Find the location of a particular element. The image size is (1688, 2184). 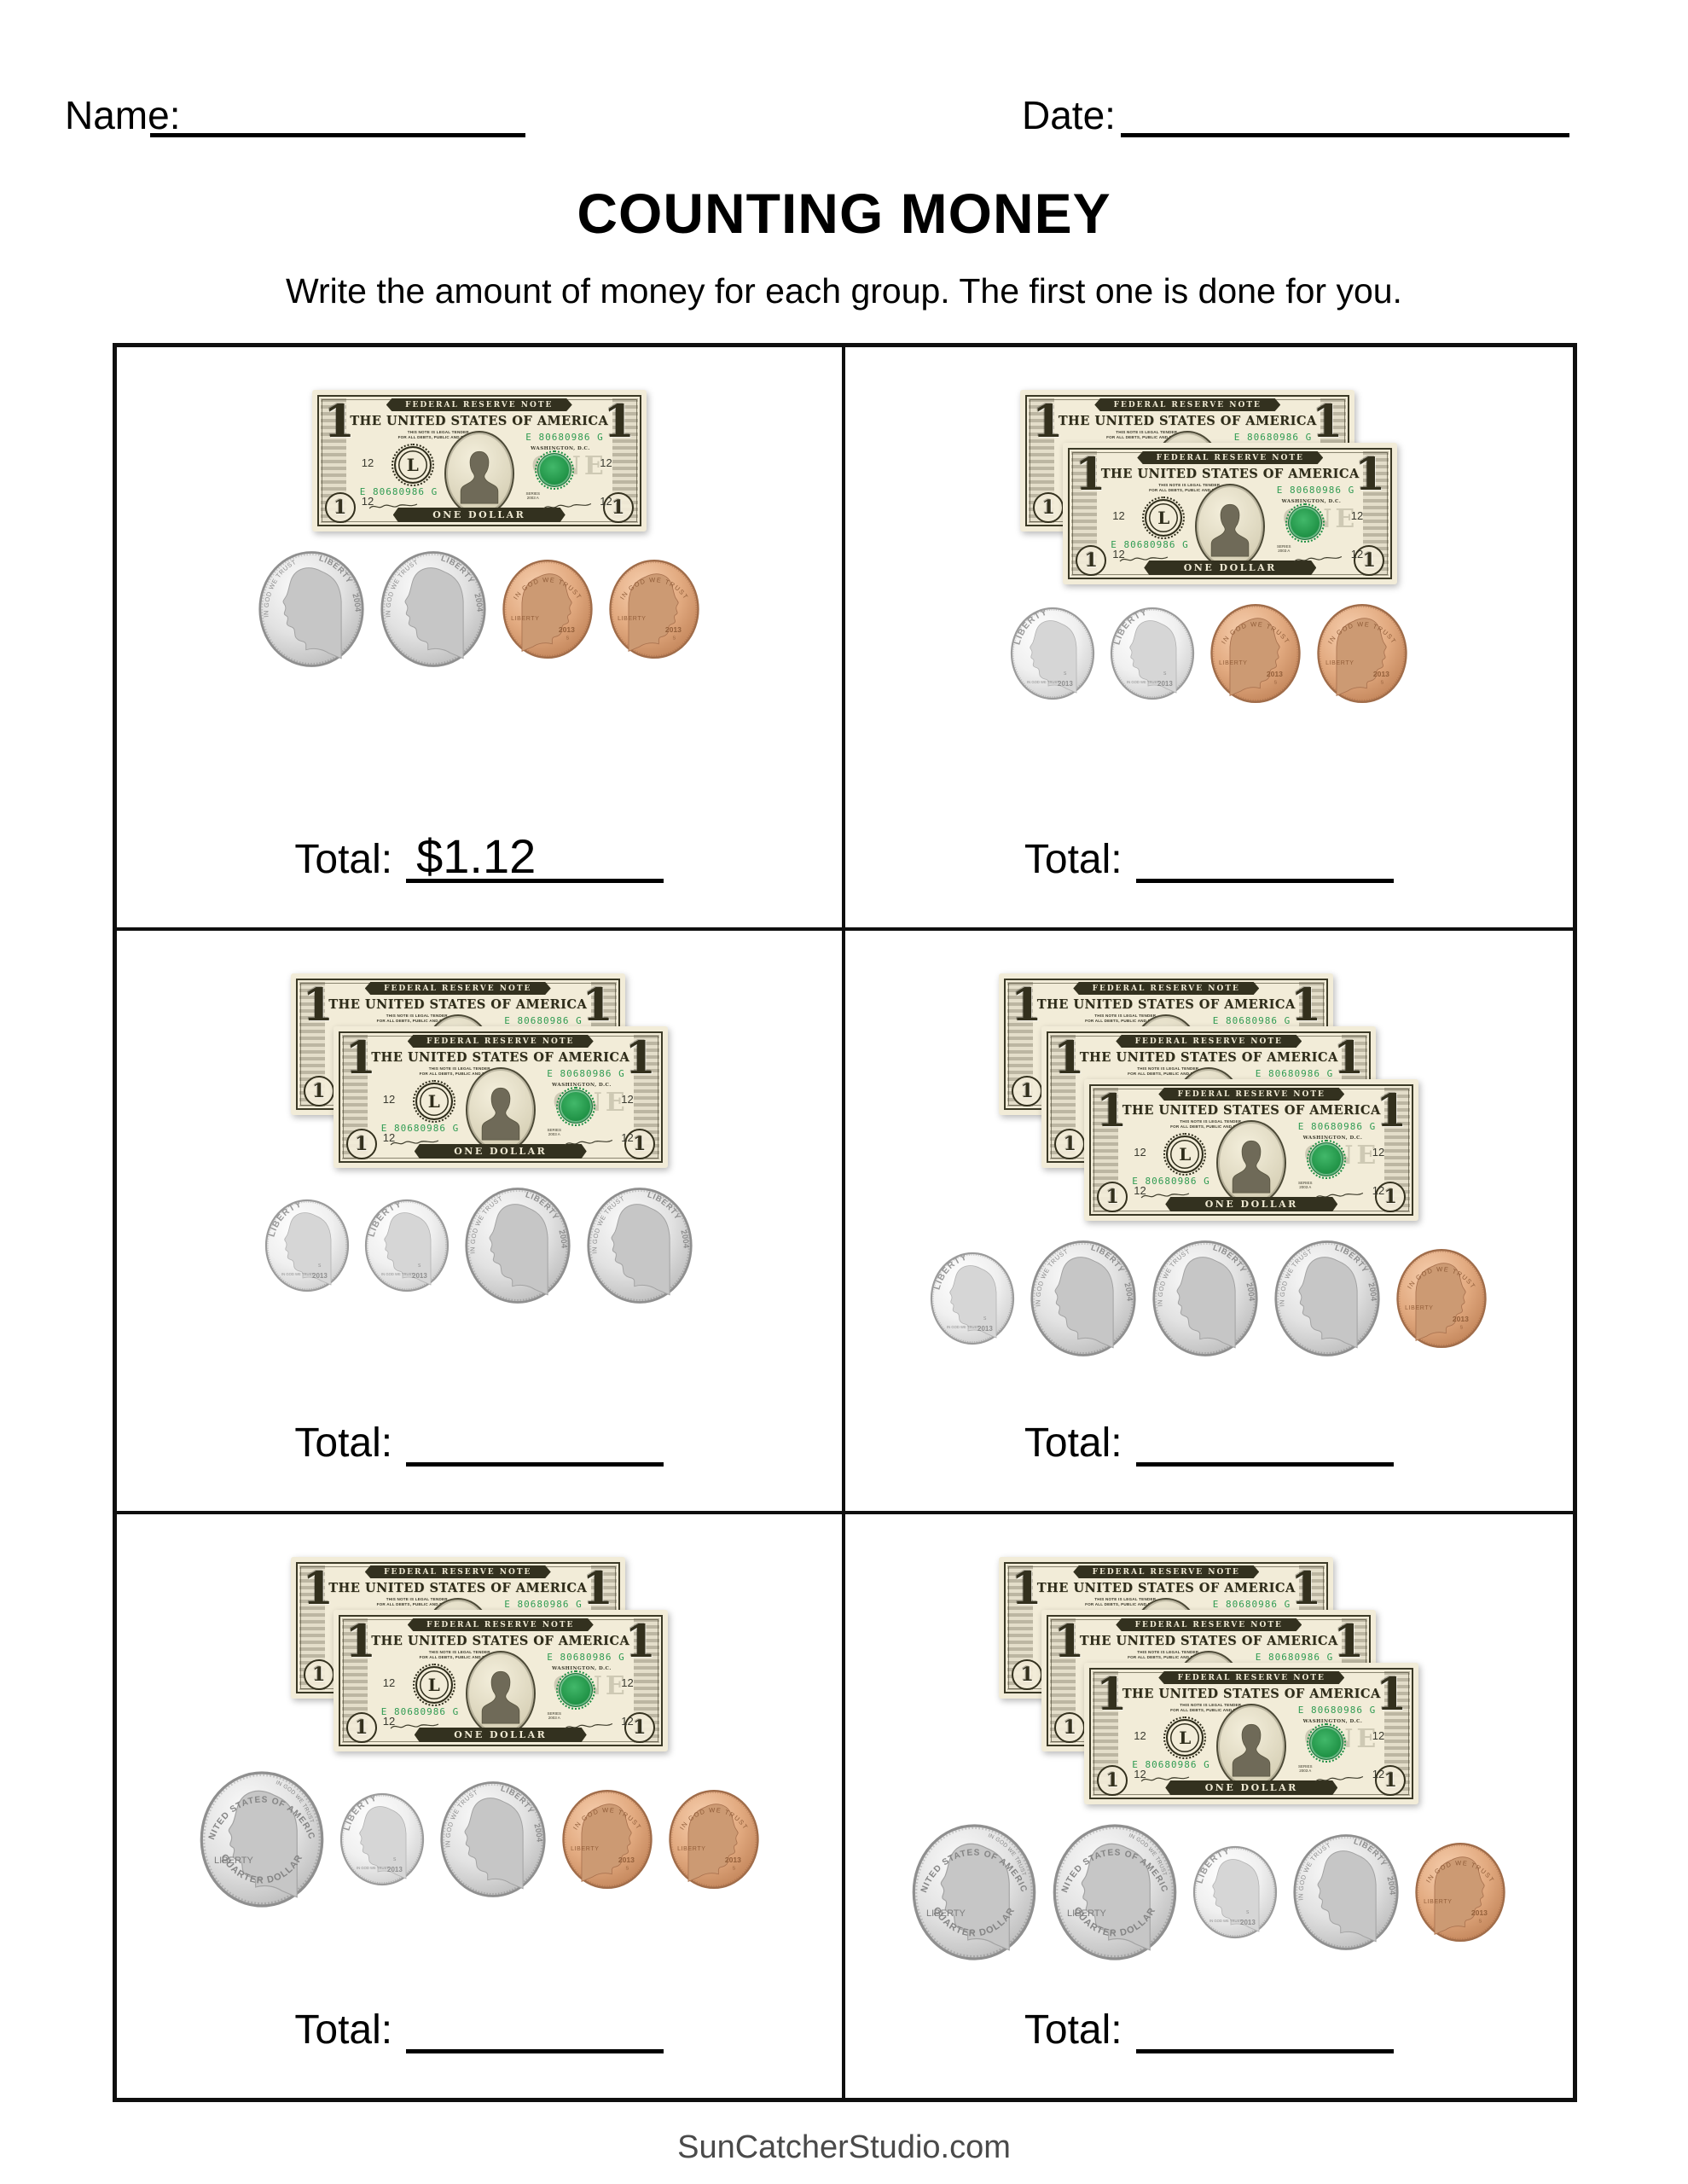

secretary-signature is located at coordinates (1339, 1778).